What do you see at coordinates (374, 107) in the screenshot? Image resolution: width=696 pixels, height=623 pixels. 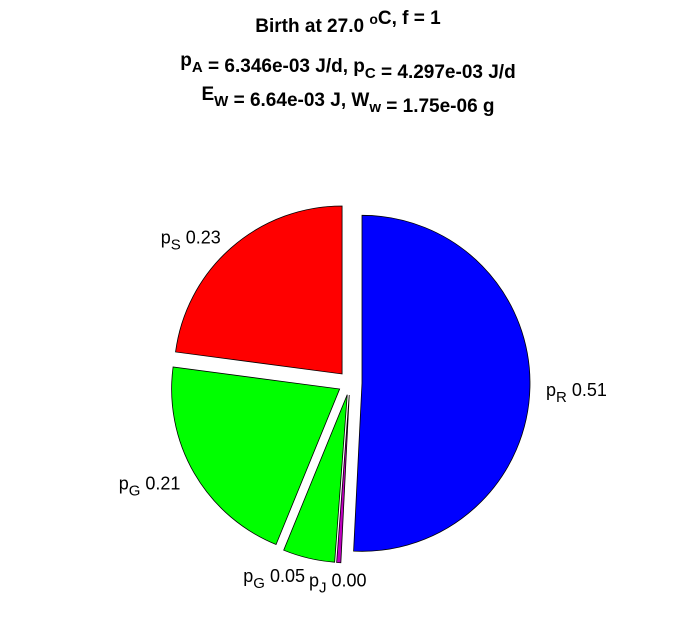 I see `title-part: w` at bounding box center [374, 107].